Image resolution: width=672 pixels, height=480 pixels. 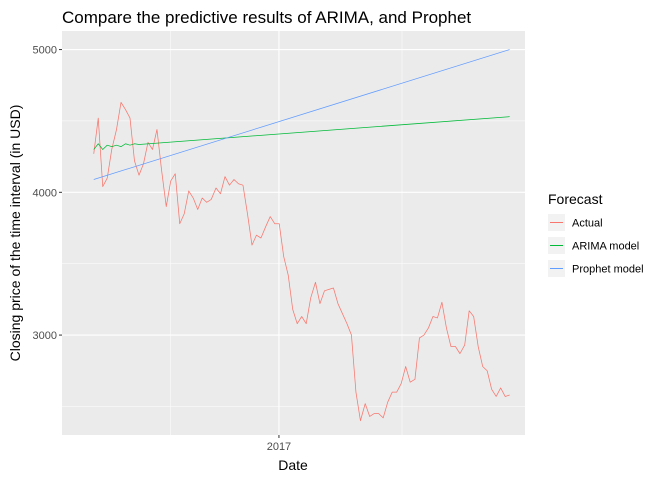 I want to click on x-axis-label: Date, so click(x=293, y=465).